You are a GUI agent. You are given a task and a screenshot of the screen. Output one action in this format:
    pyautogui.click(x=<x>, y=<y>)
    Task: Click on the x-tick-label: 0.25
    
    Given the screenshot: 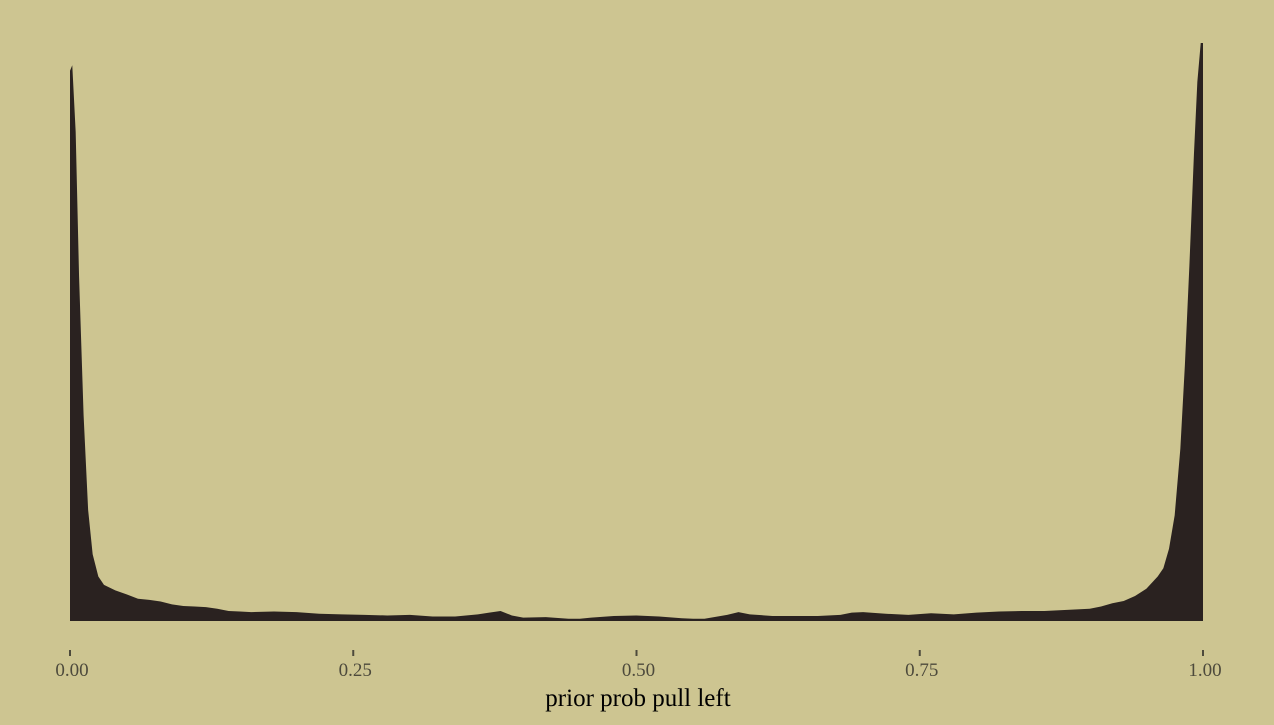 What is the action you would take?
    pyautogui.click(x=355, y=670)
    